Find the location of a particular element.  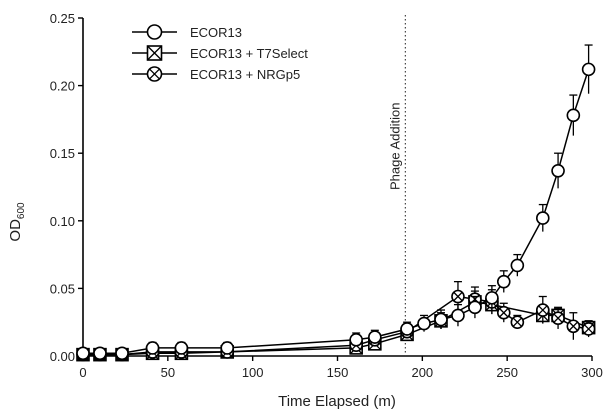

x-tick-label: 150 is located at coordinates (338, 372).